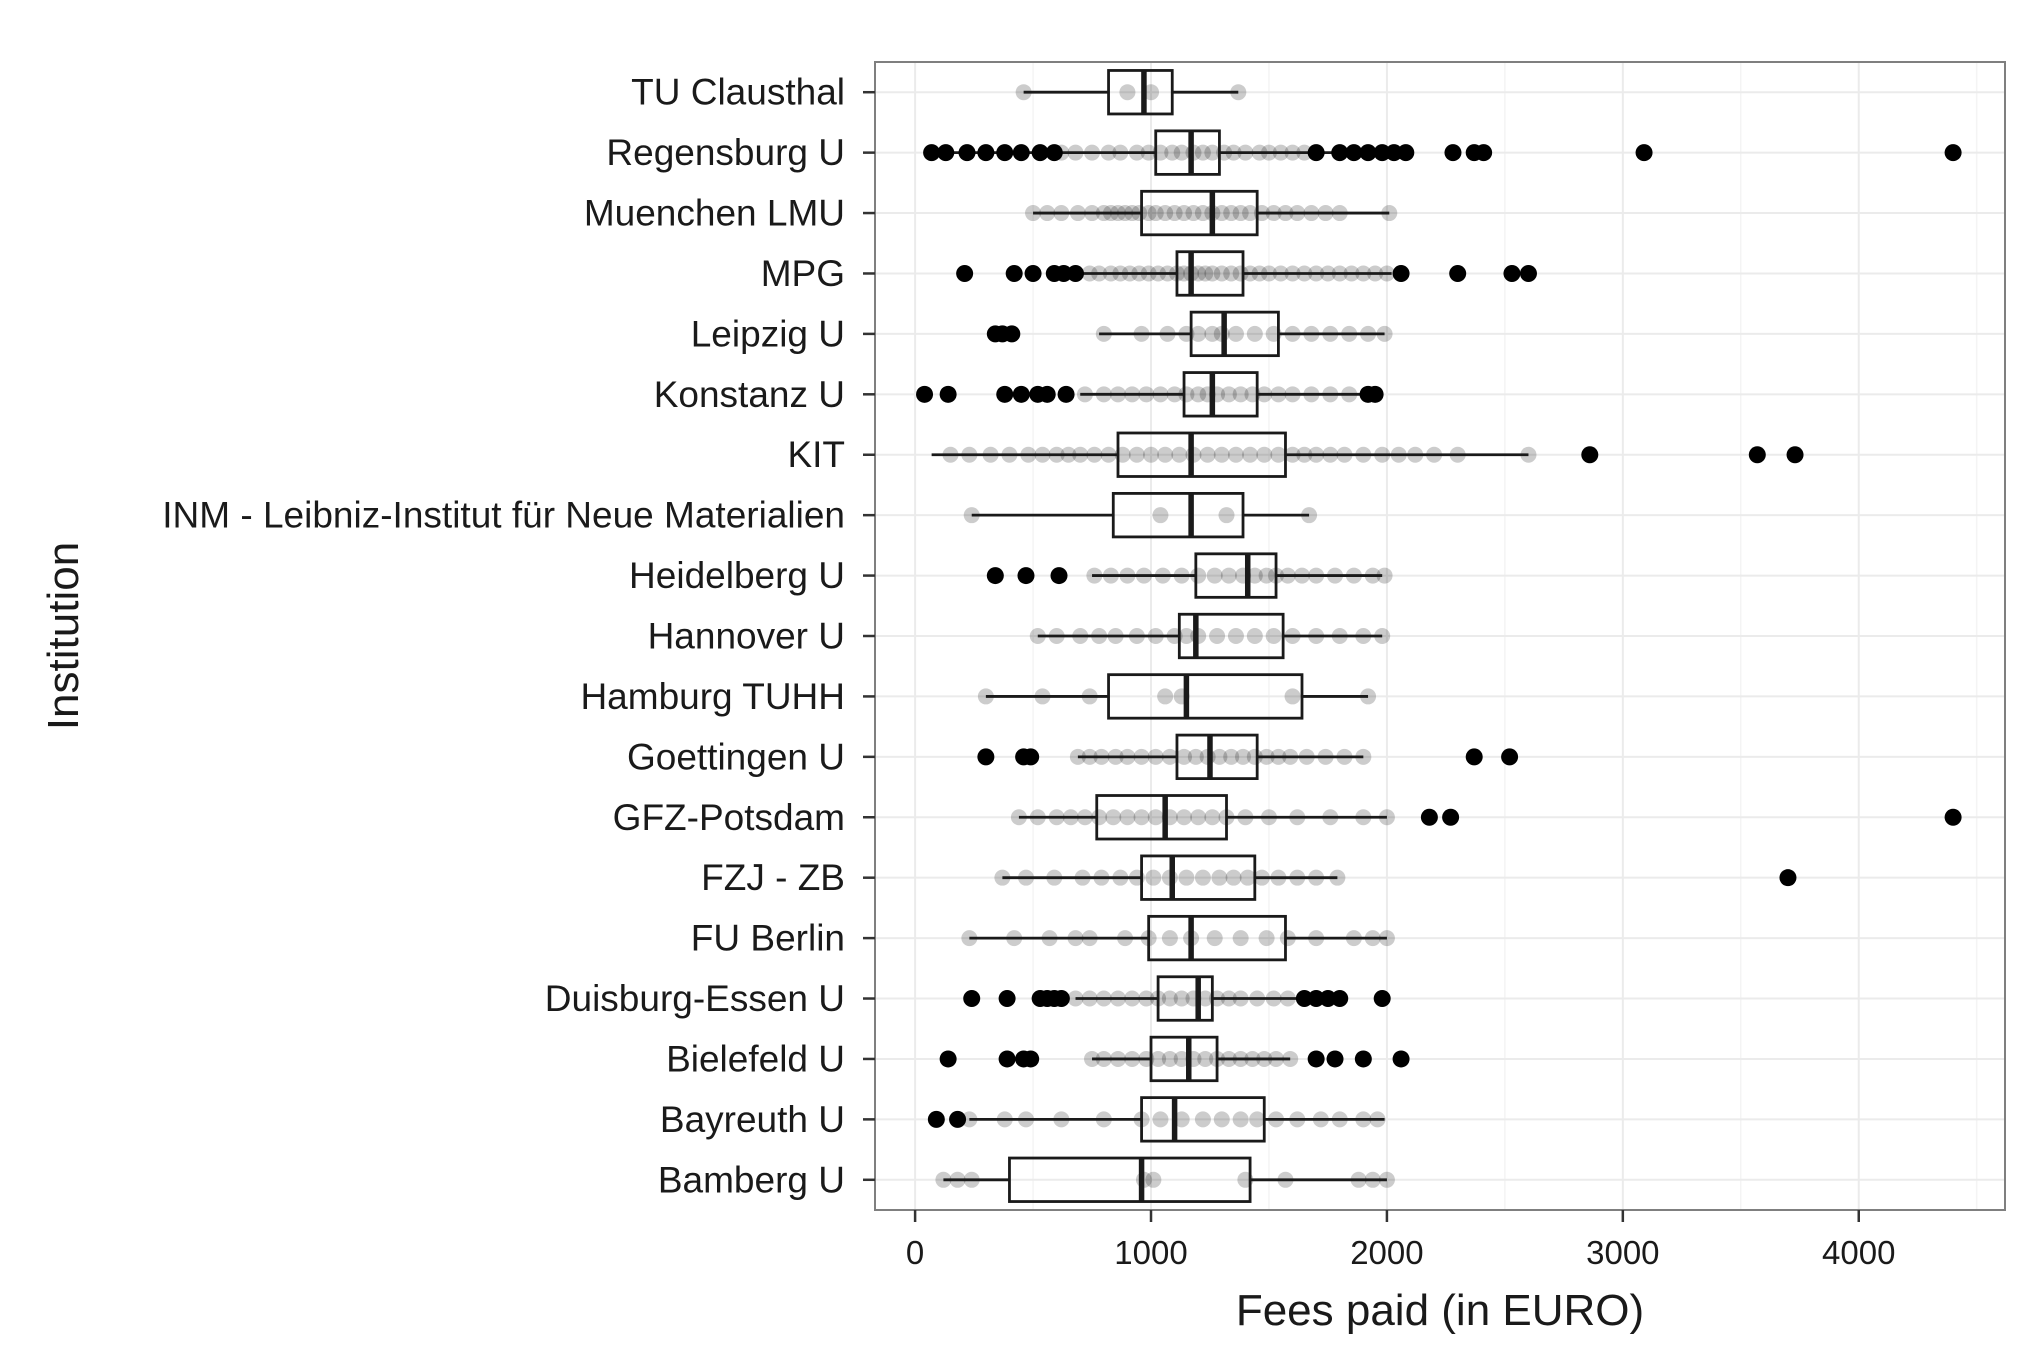  I want to click on y-tick-label: Bamberg U, so click(751, 1179).